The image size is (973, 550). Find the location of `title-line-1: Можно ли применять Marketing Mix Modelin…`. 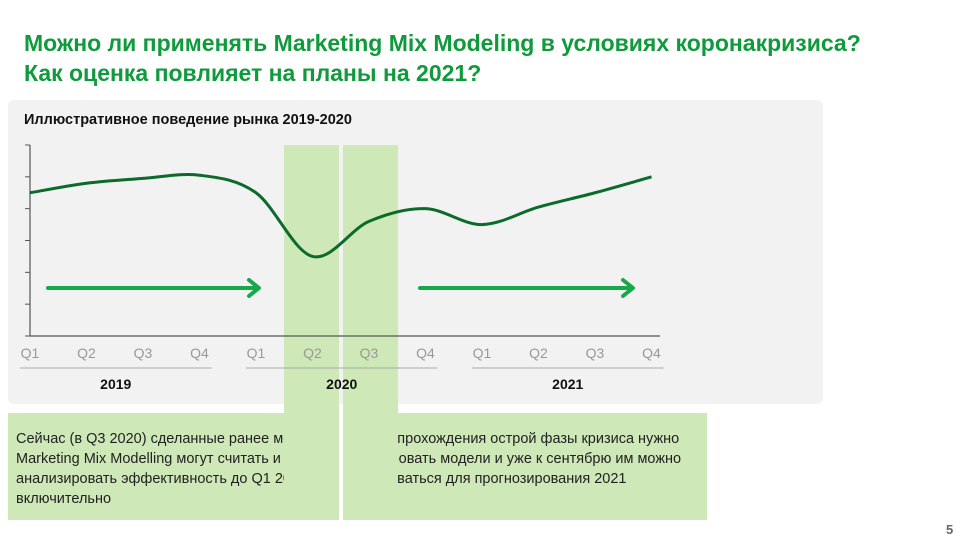

title-line-1: Можно ли применять Marketing Mix Modelin… is located at coordinates (442, 43).